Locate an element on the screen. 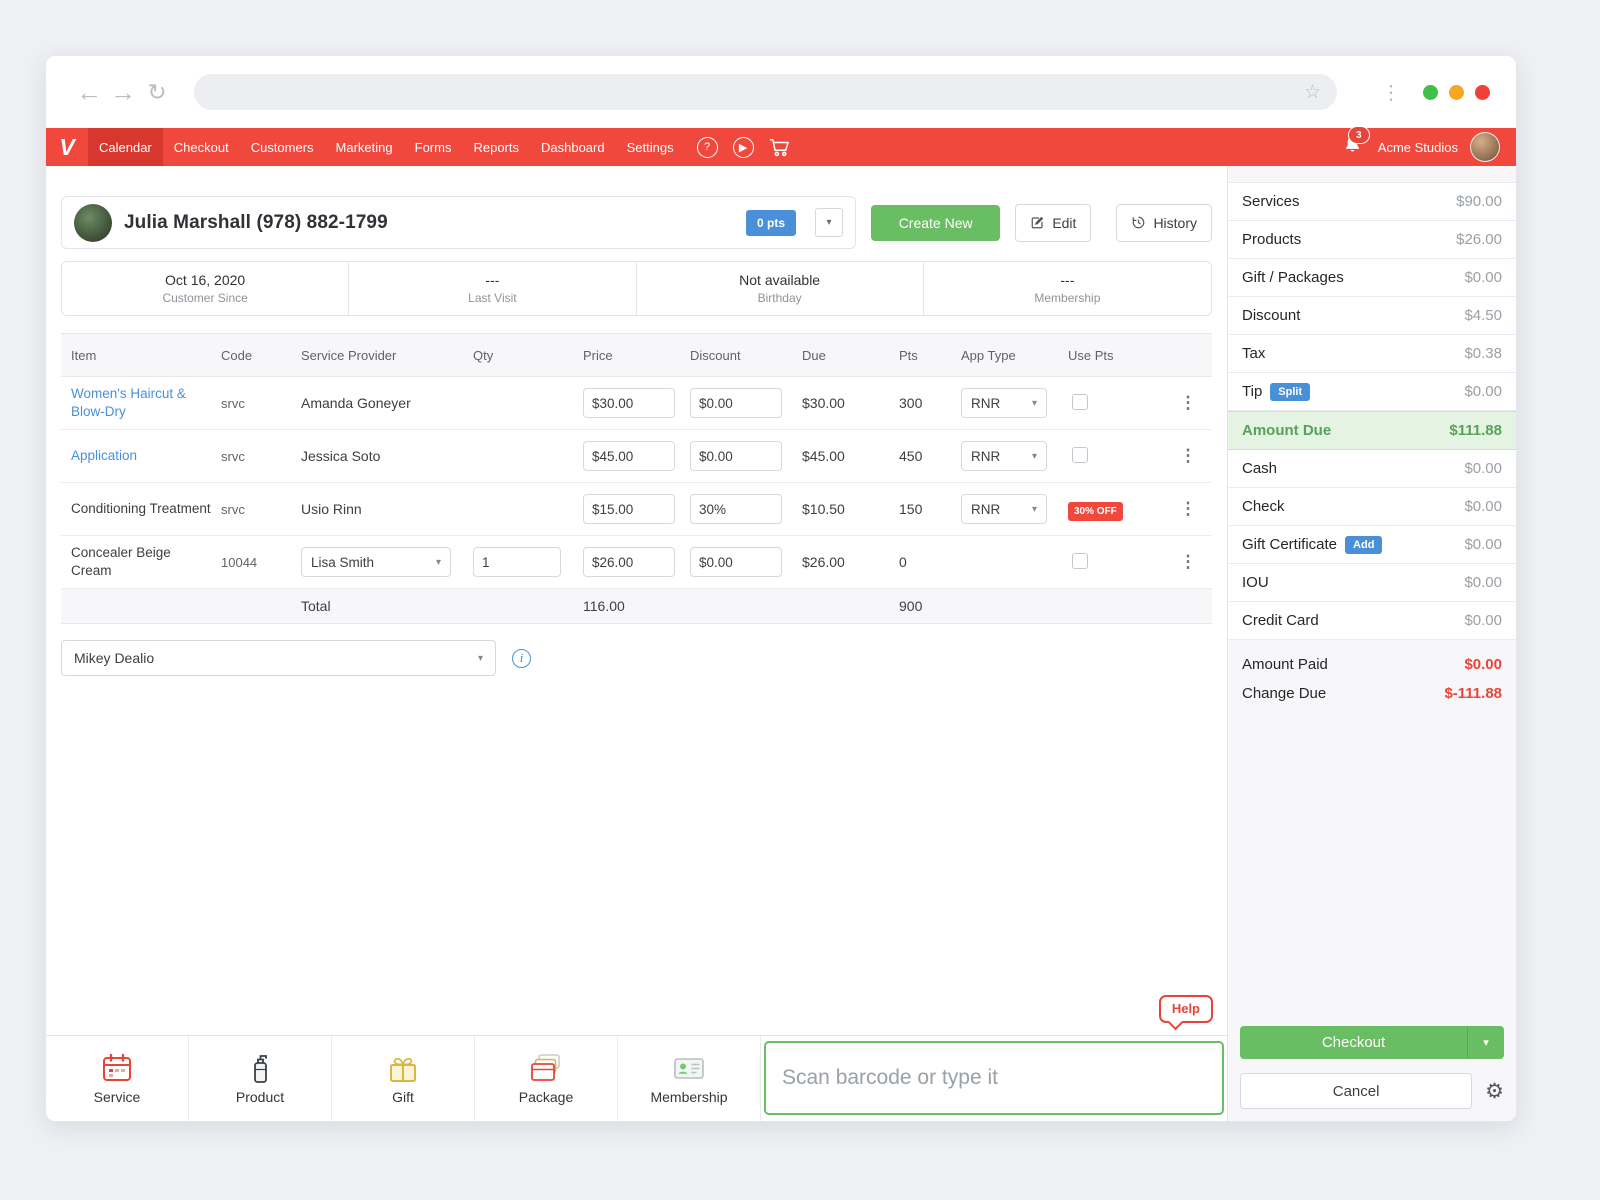  summary-row-iou: IOU $0.00 is located at coordinates (1372, 583).